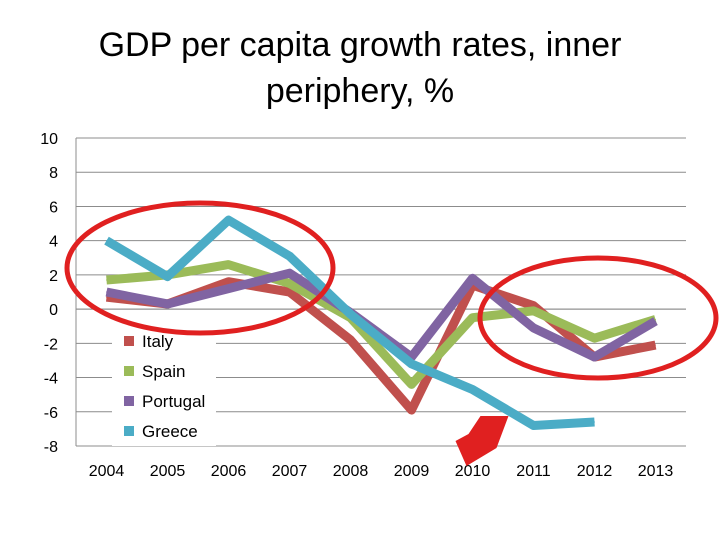  Describe the element at coordinates (412, 471) in the screenshot. I see `x-tick-label: 2009` at that location.